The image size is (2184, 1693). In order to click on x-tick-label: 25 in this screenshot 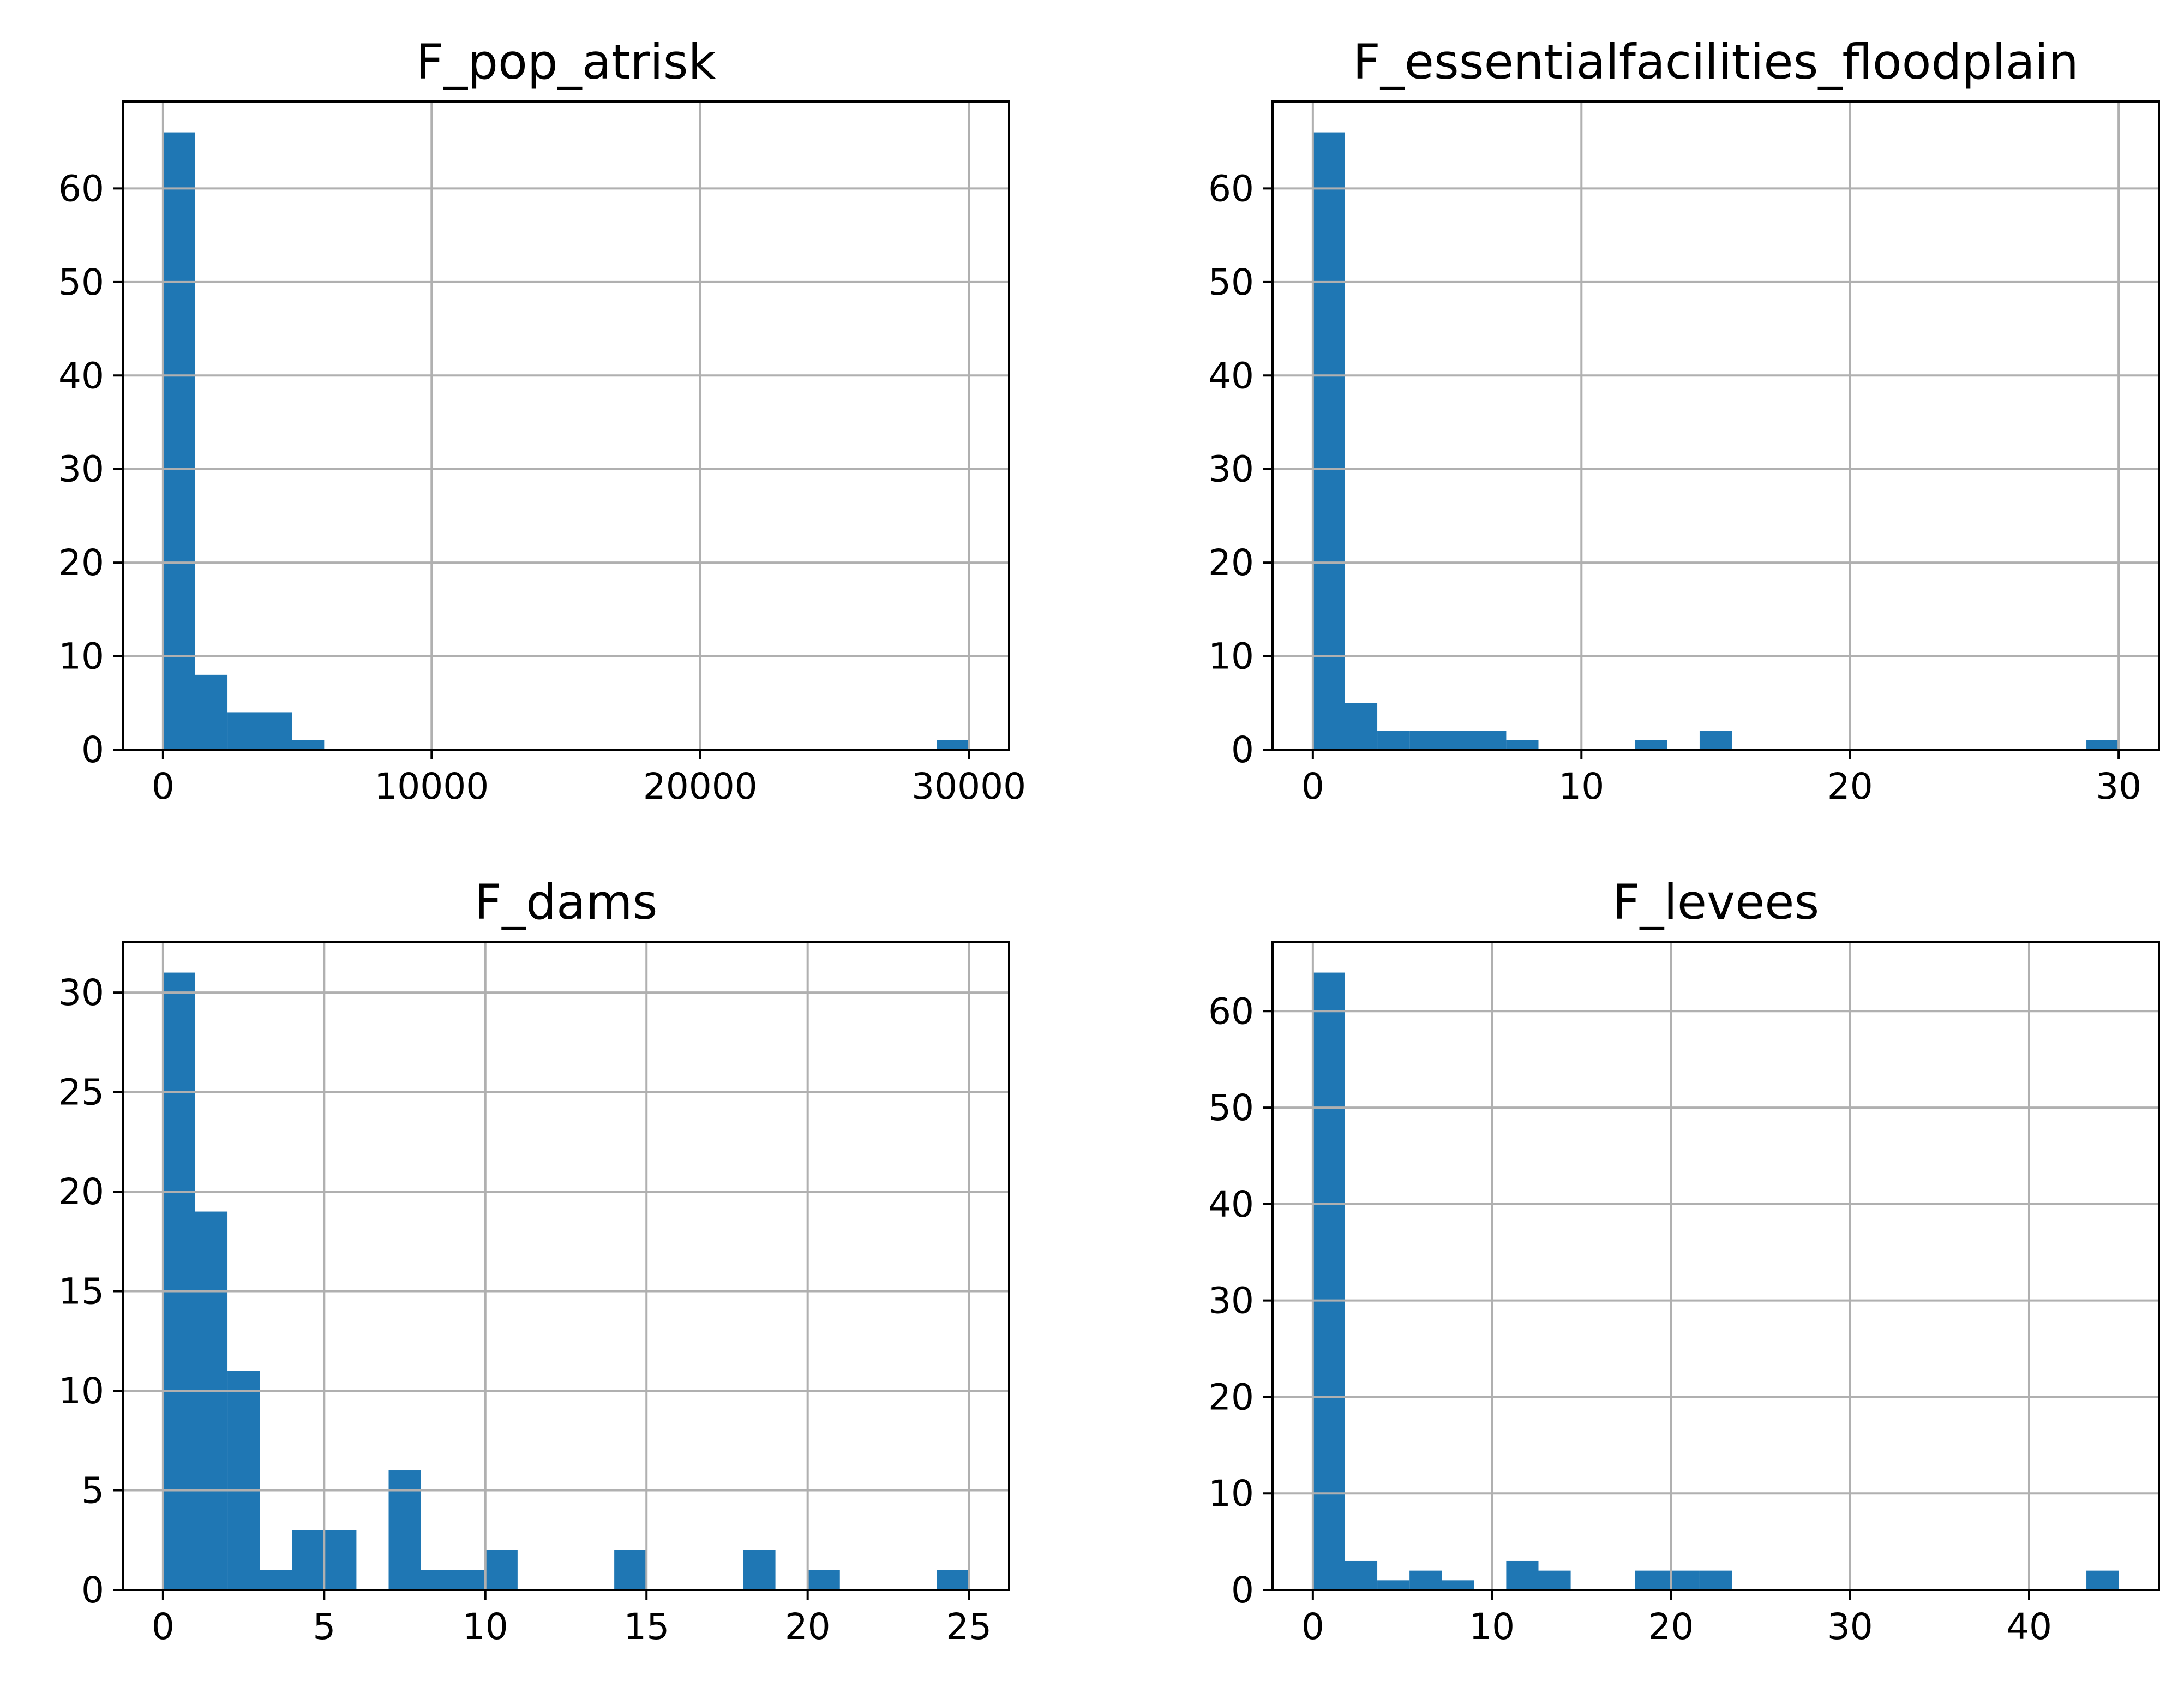, I will do `click(969, 1627)`.